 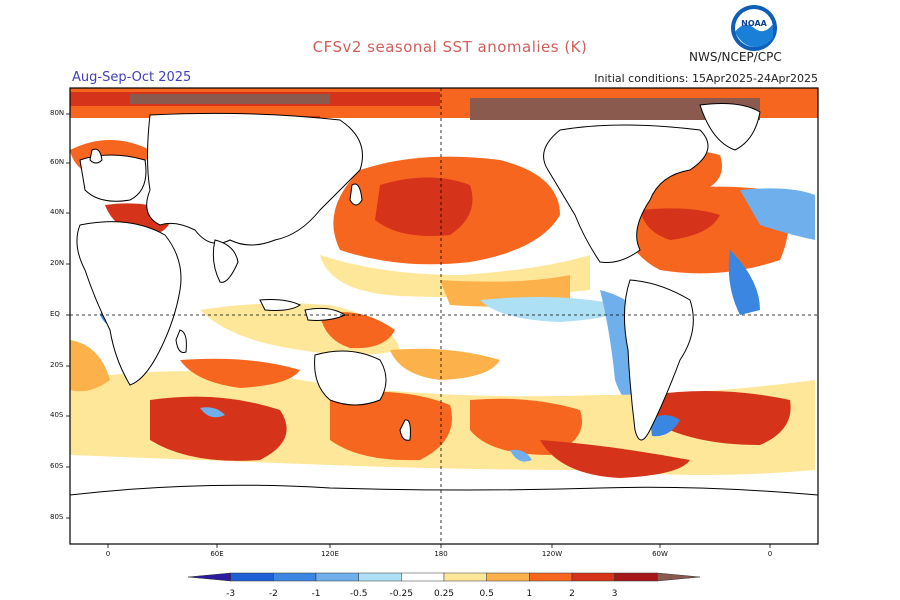 I want to click on agency-label: NWS/NCEP/CPC, so click(x=735, y=57).